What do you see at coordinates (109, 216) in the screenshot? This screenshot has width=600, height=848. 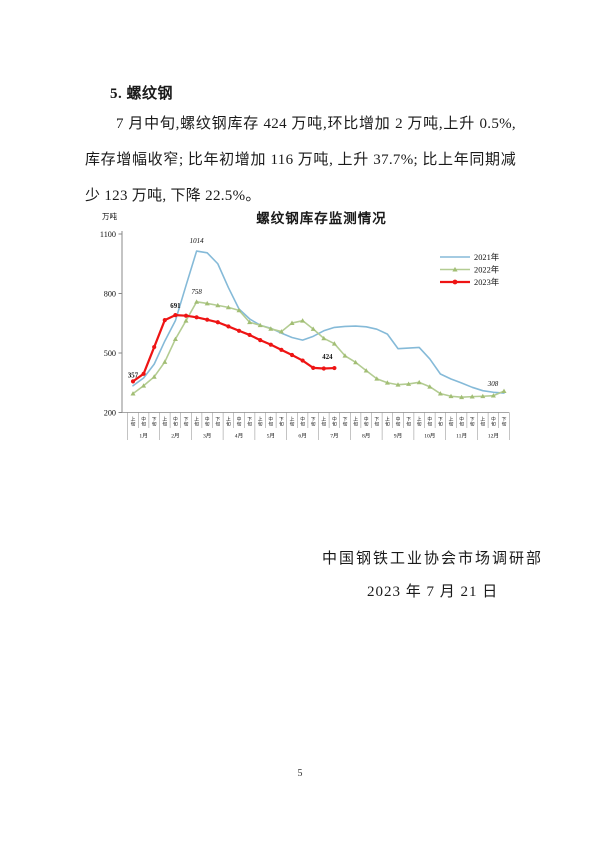 I see `svg-text: 万吨` at bounding box center [109, 216].